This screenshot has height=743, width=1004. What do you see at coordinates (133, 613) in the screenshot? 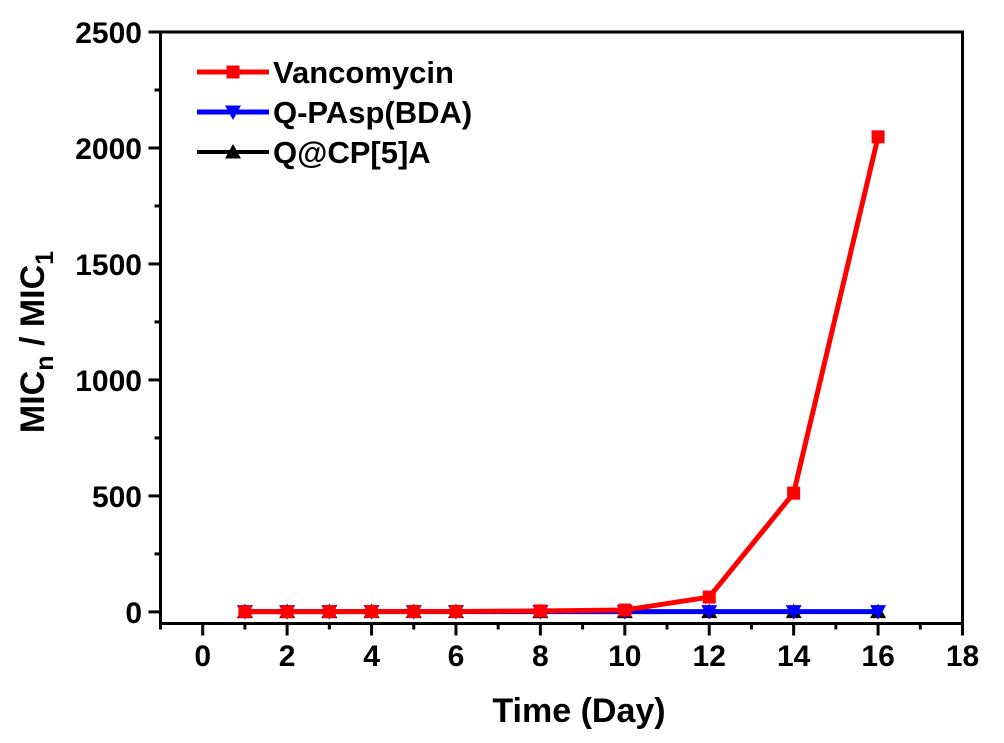
I see `y-axis-tick-label: 0` at bounding box center [133, 613].